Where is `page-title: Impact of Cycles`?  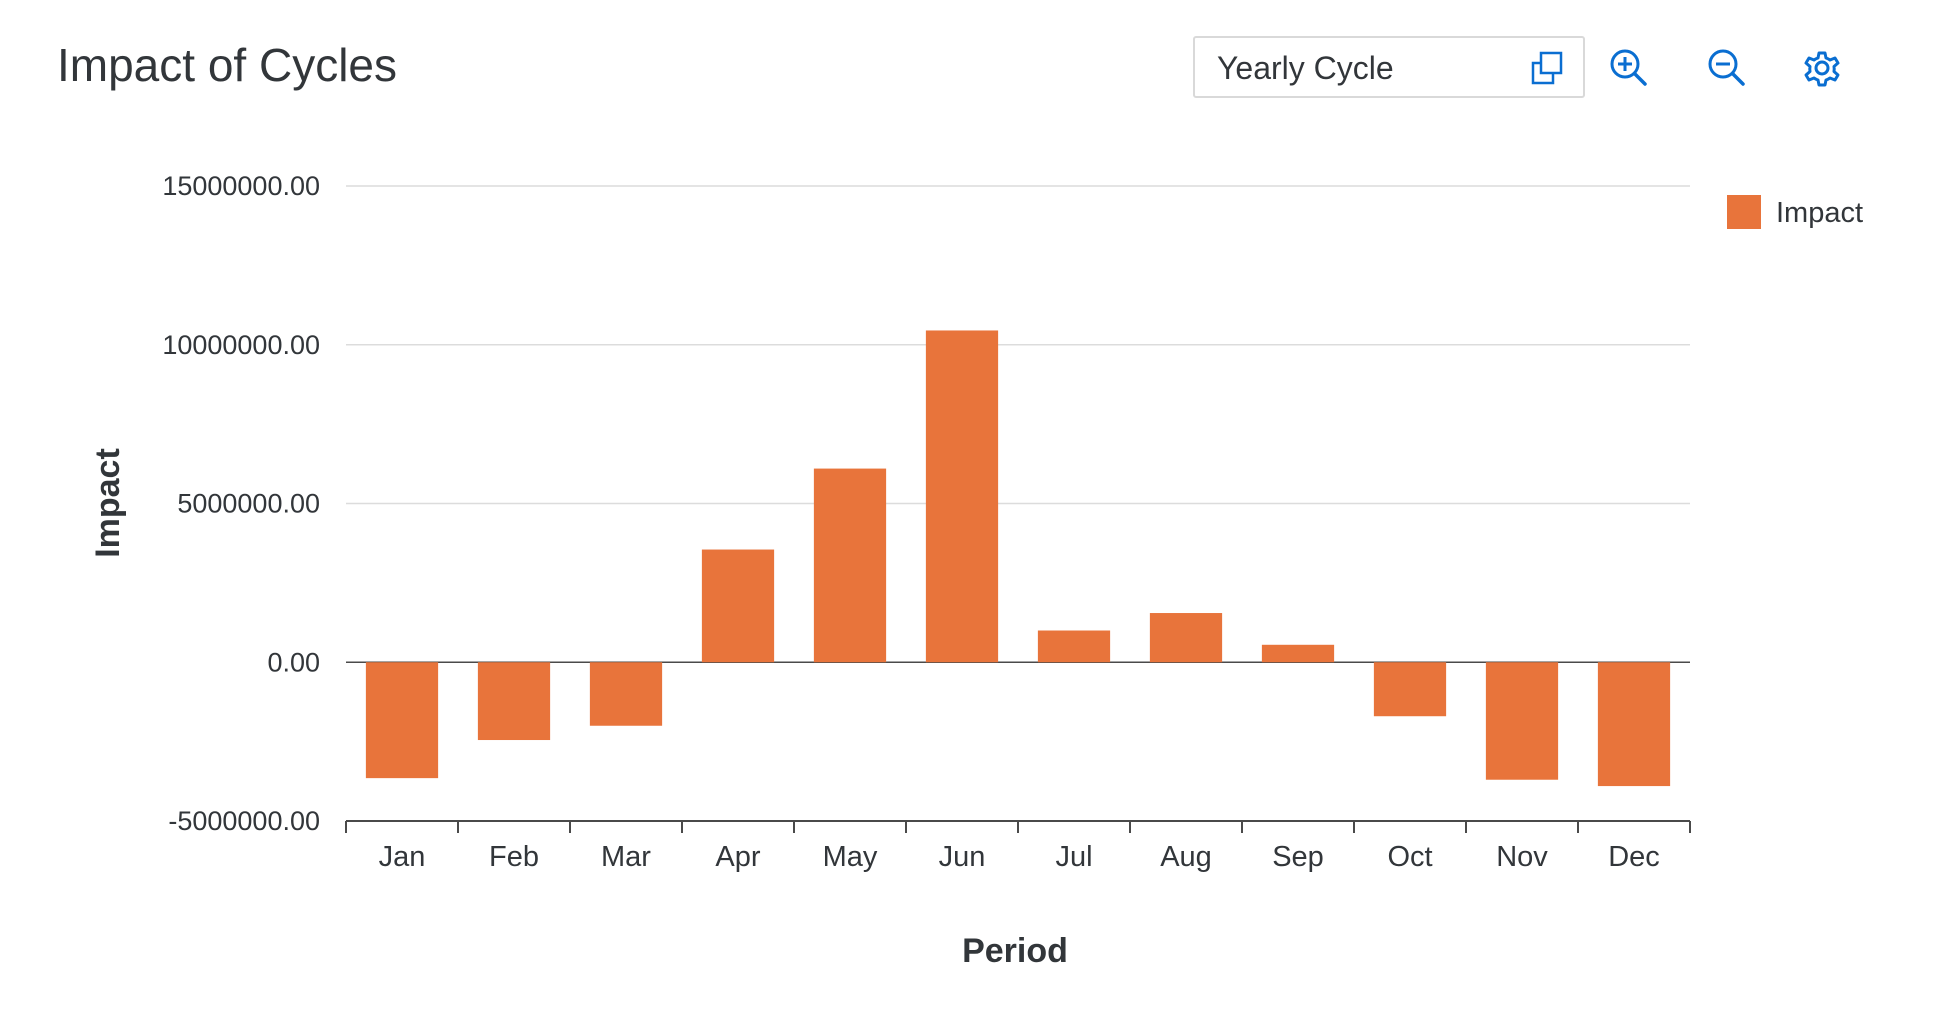
page-title: Impact of Cycles is located at coordinates (227, 65).